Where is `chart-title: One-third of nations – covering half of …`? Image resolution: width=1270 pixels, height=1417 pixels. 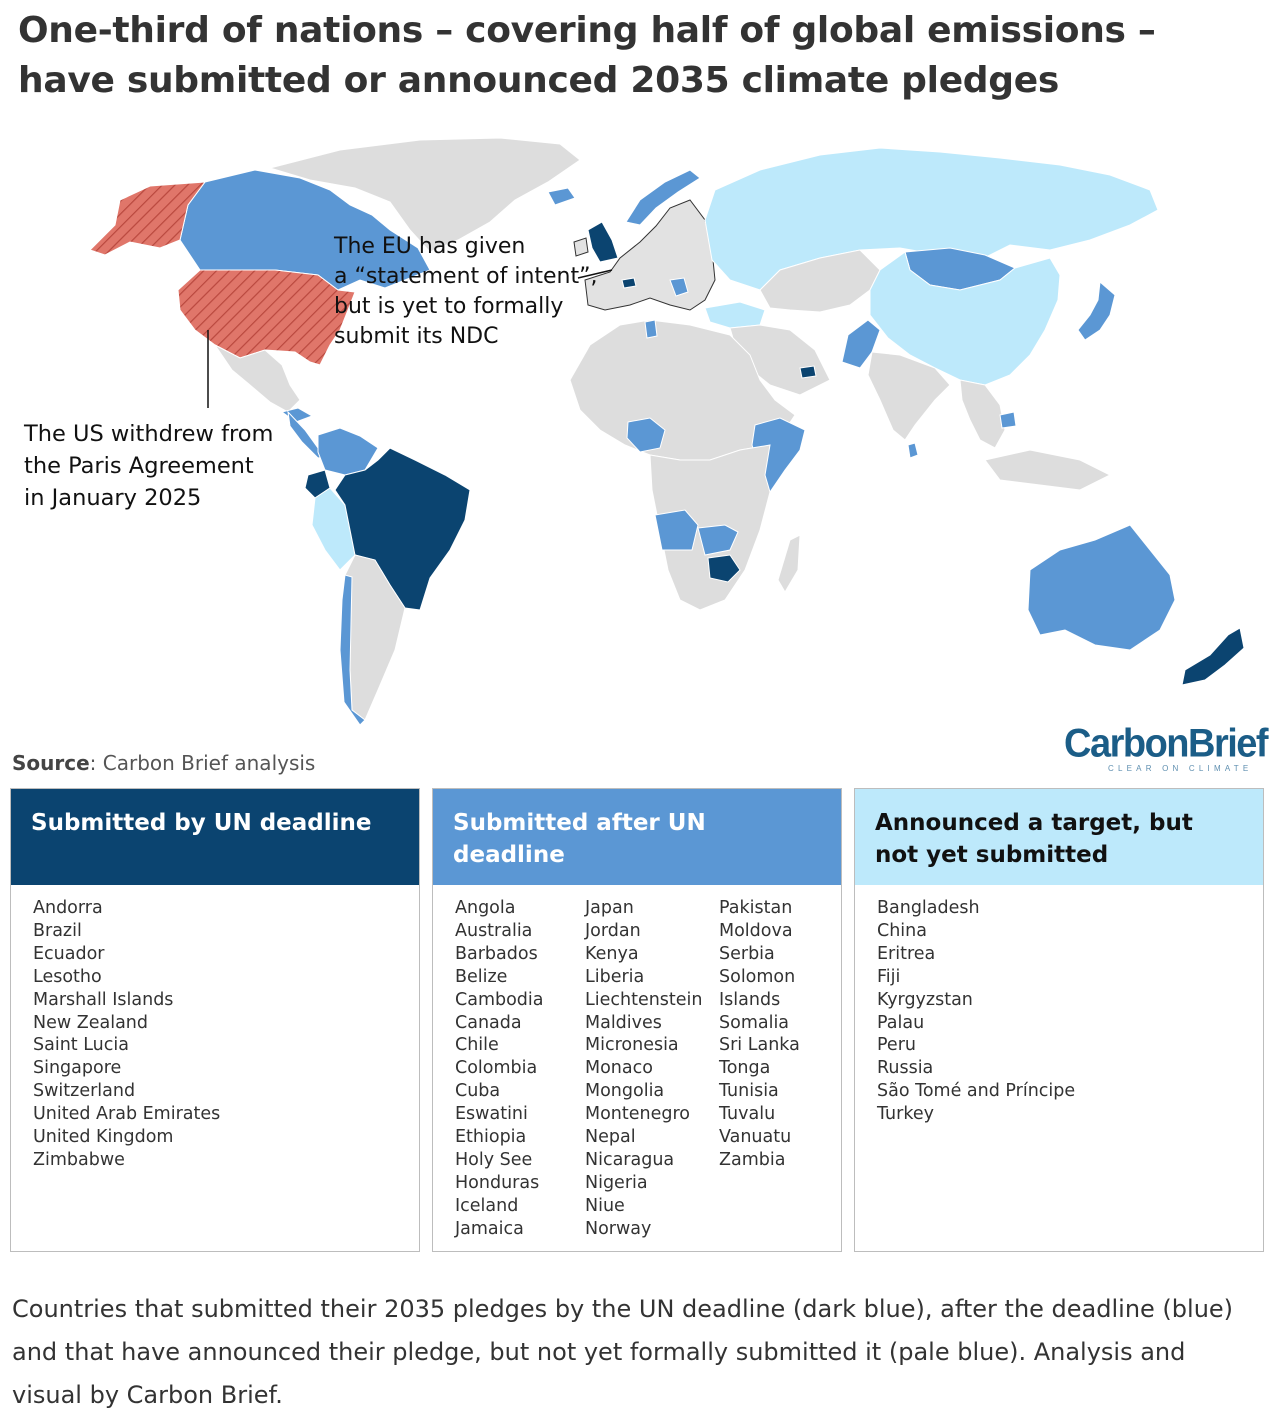 chart-title: One-third of nations – covering half of … is located at coordinates (638, 56).